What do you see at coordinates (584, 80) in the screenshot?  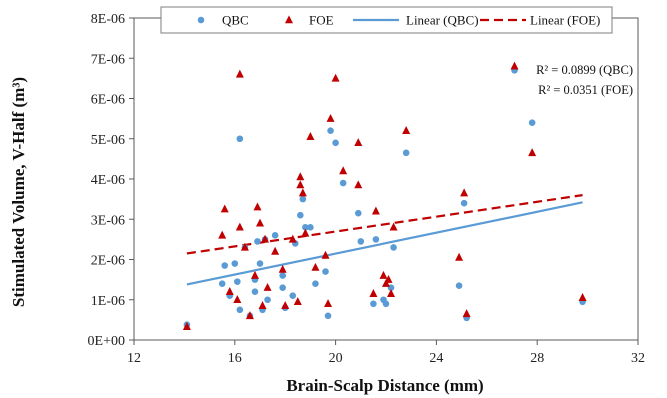 I see `r-squared-annotations: R² = 0.0899 (QBC) R² = 0.0351 (FOE)` at bounding box center [584, 80].